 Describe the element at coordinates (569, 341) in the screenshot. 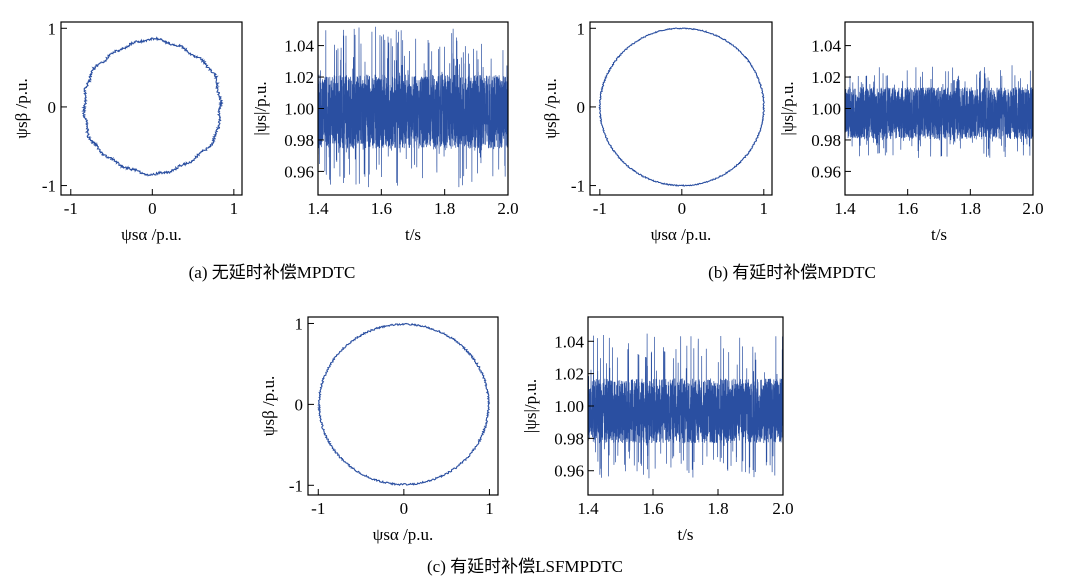

I see `panel-c-magnitude-ytick-label-4: 1.04` at that location.